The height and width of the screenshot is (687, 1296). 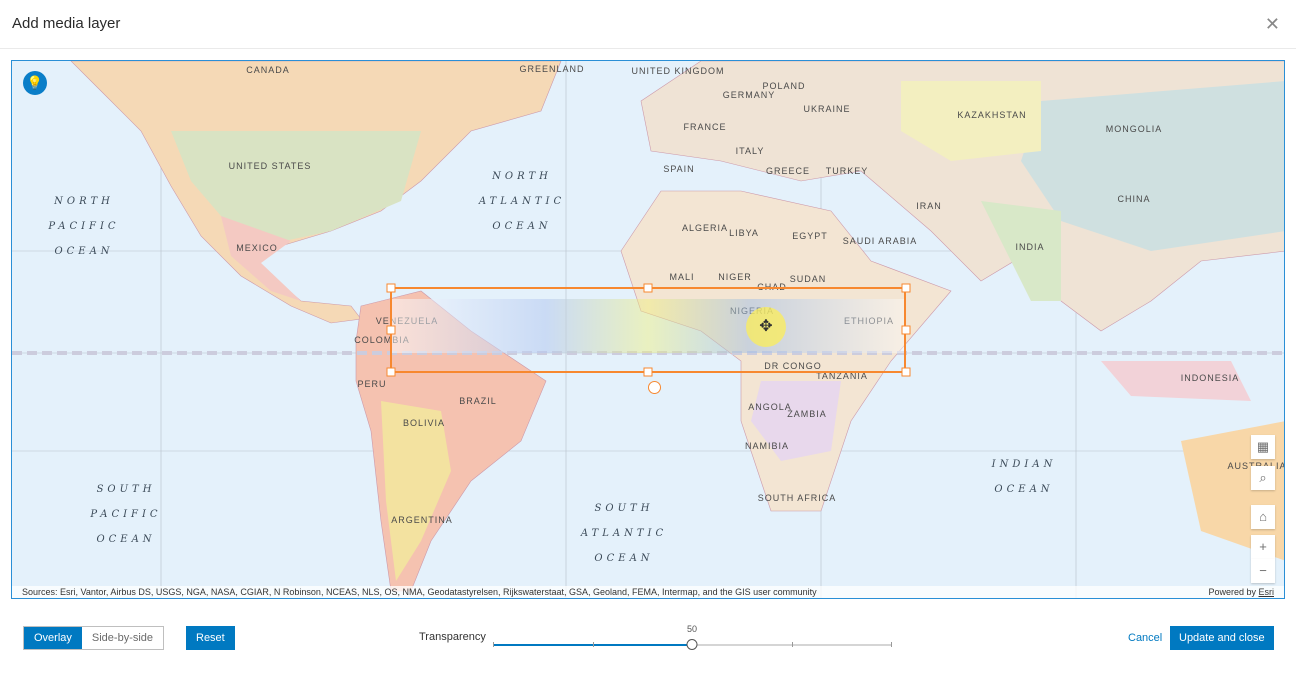 I want to click on basemap-gallery-icon: ▦, so click(x=1263, y=447).